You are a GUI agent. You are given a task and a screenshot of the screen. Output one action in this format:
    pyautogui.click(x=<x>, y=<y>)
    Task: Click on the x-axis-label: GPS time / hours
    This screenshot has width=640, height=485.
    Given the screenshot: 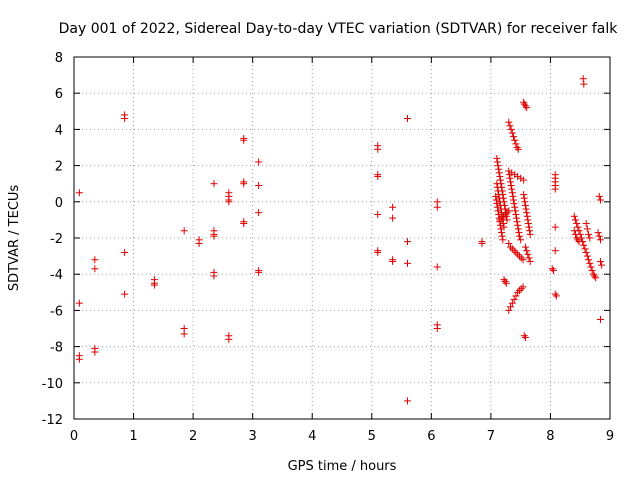 What is the action you would take?
    pyautogui.click(x=342, y=466)
    